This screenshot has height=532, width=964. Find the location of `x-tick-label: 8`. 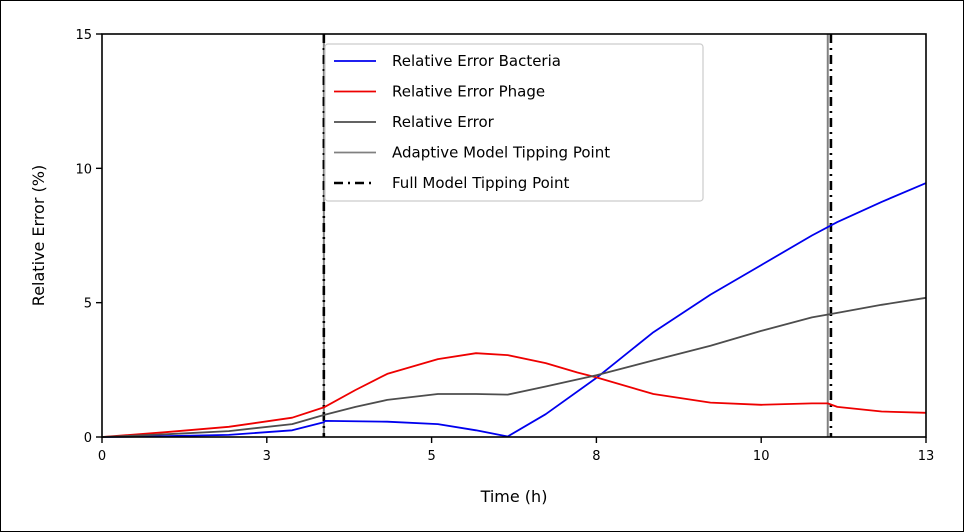

x-tick-label: 8 is located at coordinates (596, 456).